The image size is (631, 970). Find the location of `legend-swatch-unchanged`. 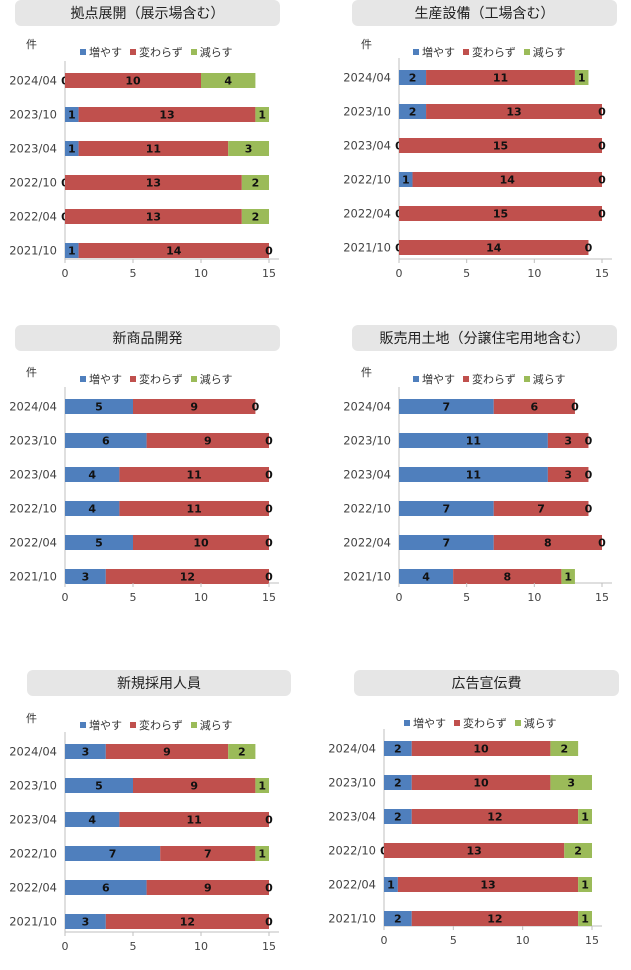

legend-swatch-unchanged is located at coordinates (466, 52).